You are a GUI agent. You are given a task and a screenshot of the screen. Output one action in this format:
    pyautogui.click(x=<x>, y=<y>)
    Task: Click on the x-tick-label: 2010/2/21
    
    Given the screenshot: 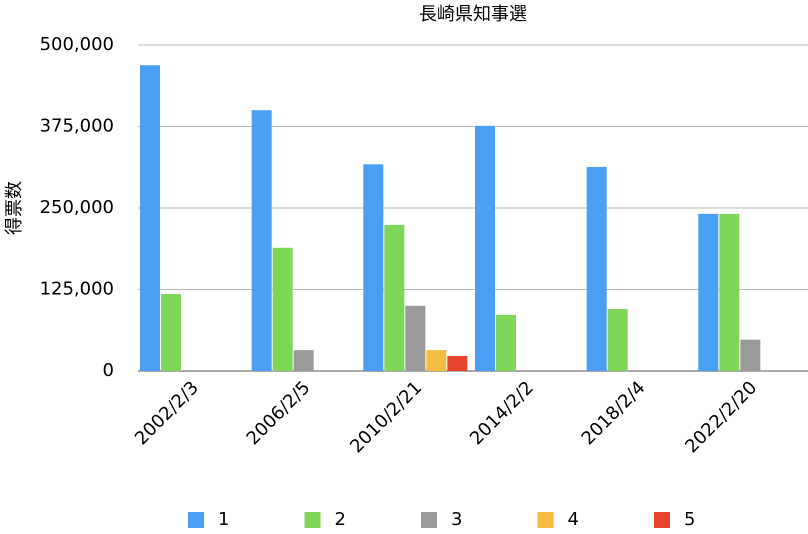 What is the action you would take?
    pyautogui.click(x=386, y=417)
    